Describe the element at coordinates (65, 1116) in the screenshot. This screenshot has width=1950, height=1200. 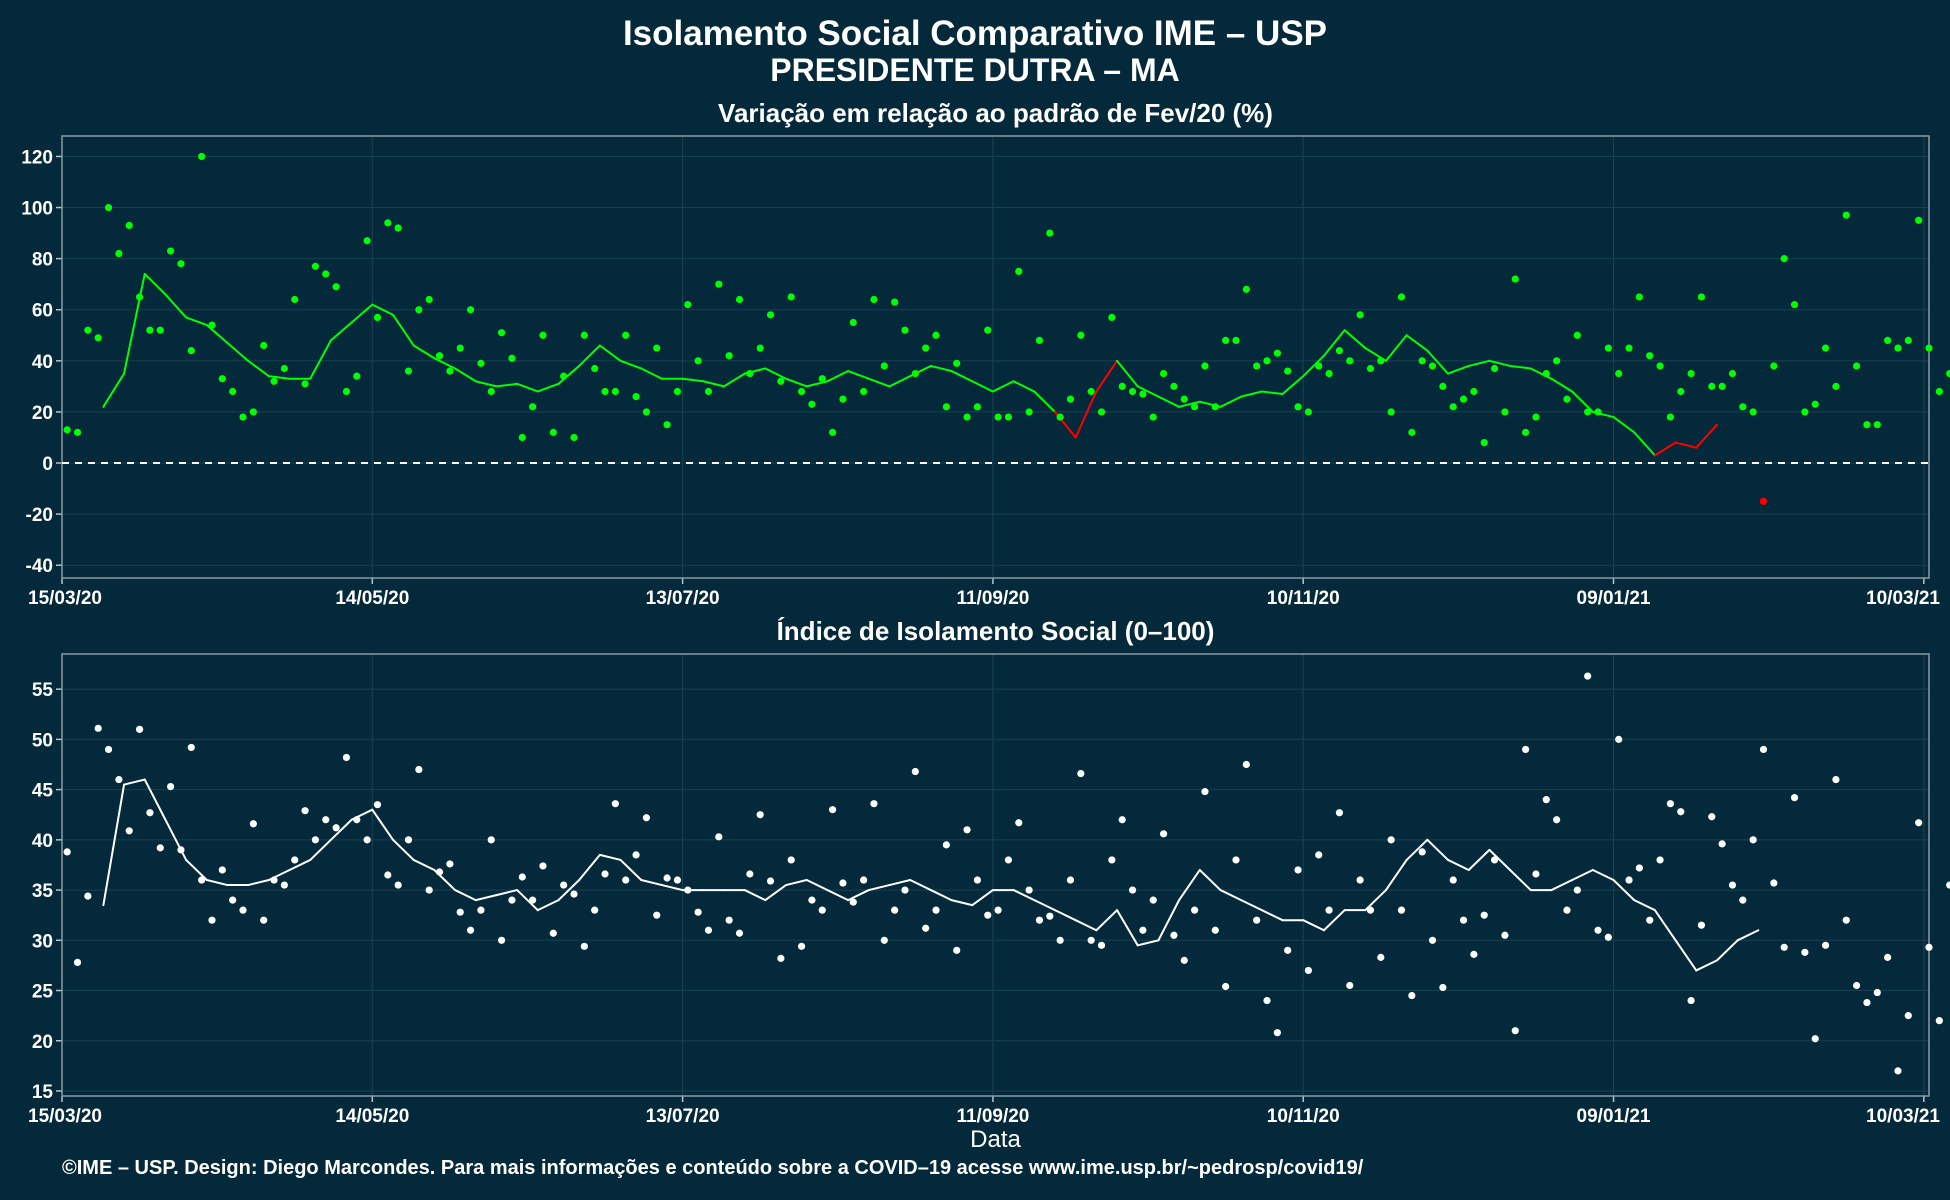
I see `x-tick-label: 15/03/20` at that location.